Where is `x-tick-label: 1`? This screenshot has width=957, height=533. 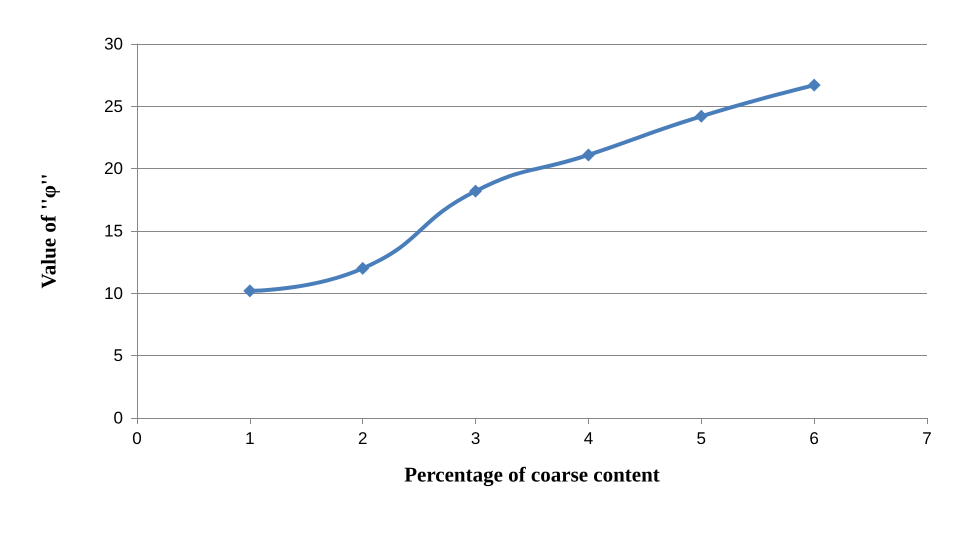 x-tick-label: 1 is located at coordinates (250, 438).